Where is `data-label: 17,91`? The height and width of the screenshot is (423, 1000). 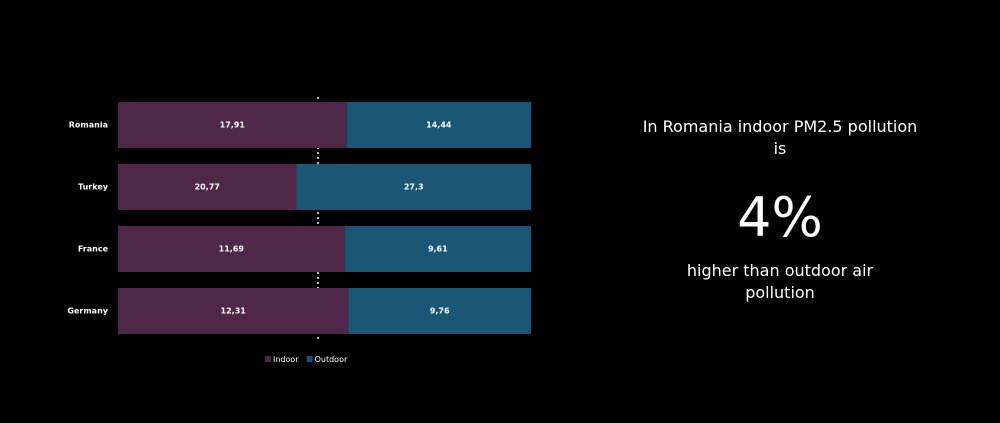 data-label: 17,91 is located at coordinates (233, 125).